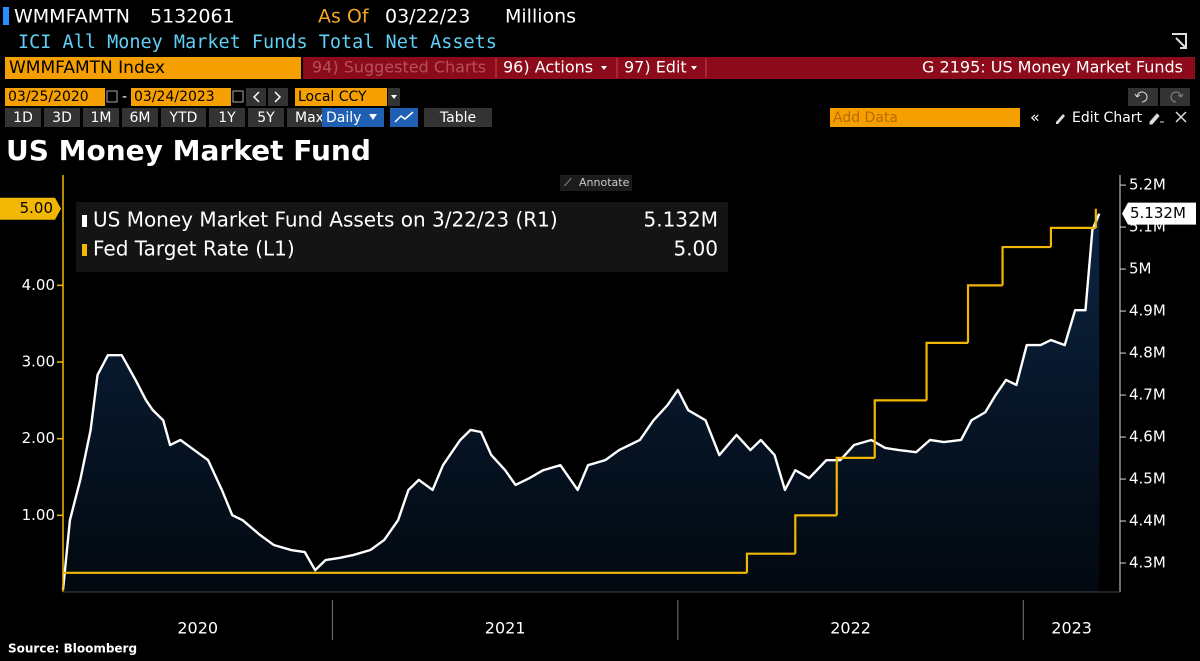 The height and width of the screenshot is (661, 1200). Describe the element at coordinates (540, 17) in the screenshot. I see `units: Millions` at that location.